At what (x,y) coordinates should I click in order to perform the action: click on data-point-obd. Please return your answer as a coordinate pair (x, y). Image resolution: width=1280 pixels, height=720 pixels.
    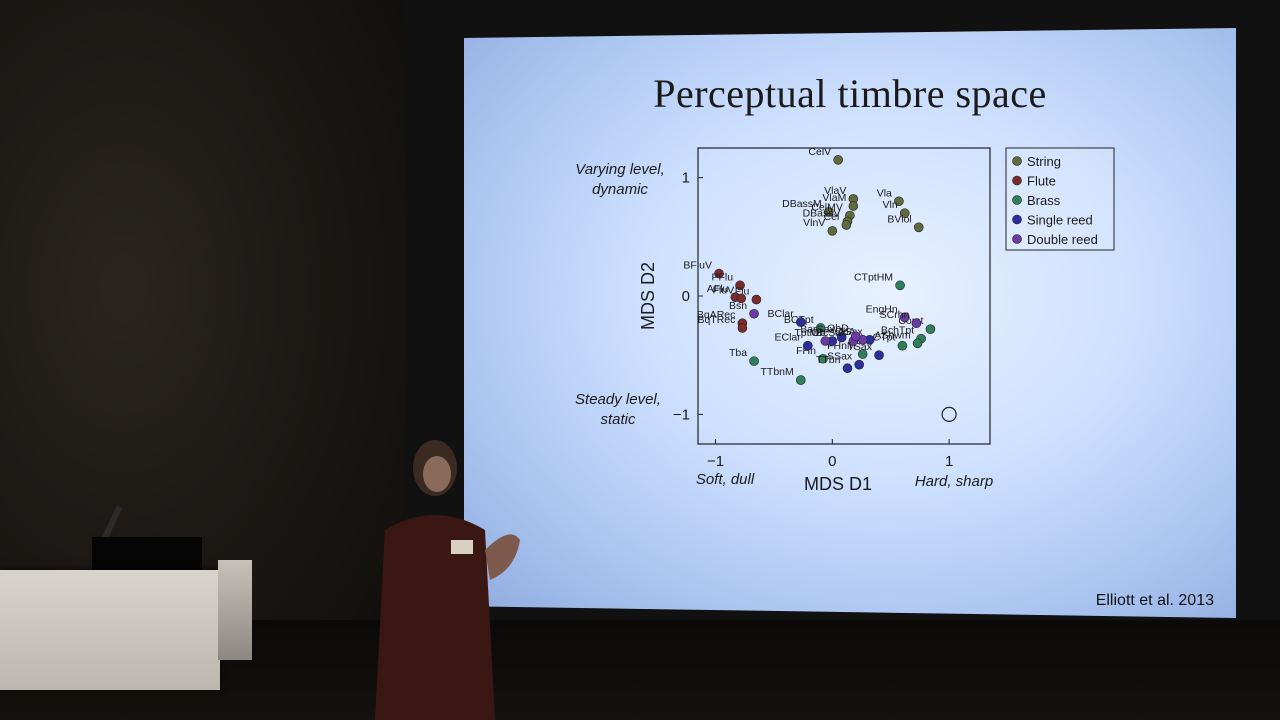
    Looking at the image, I should click on (855, 336).